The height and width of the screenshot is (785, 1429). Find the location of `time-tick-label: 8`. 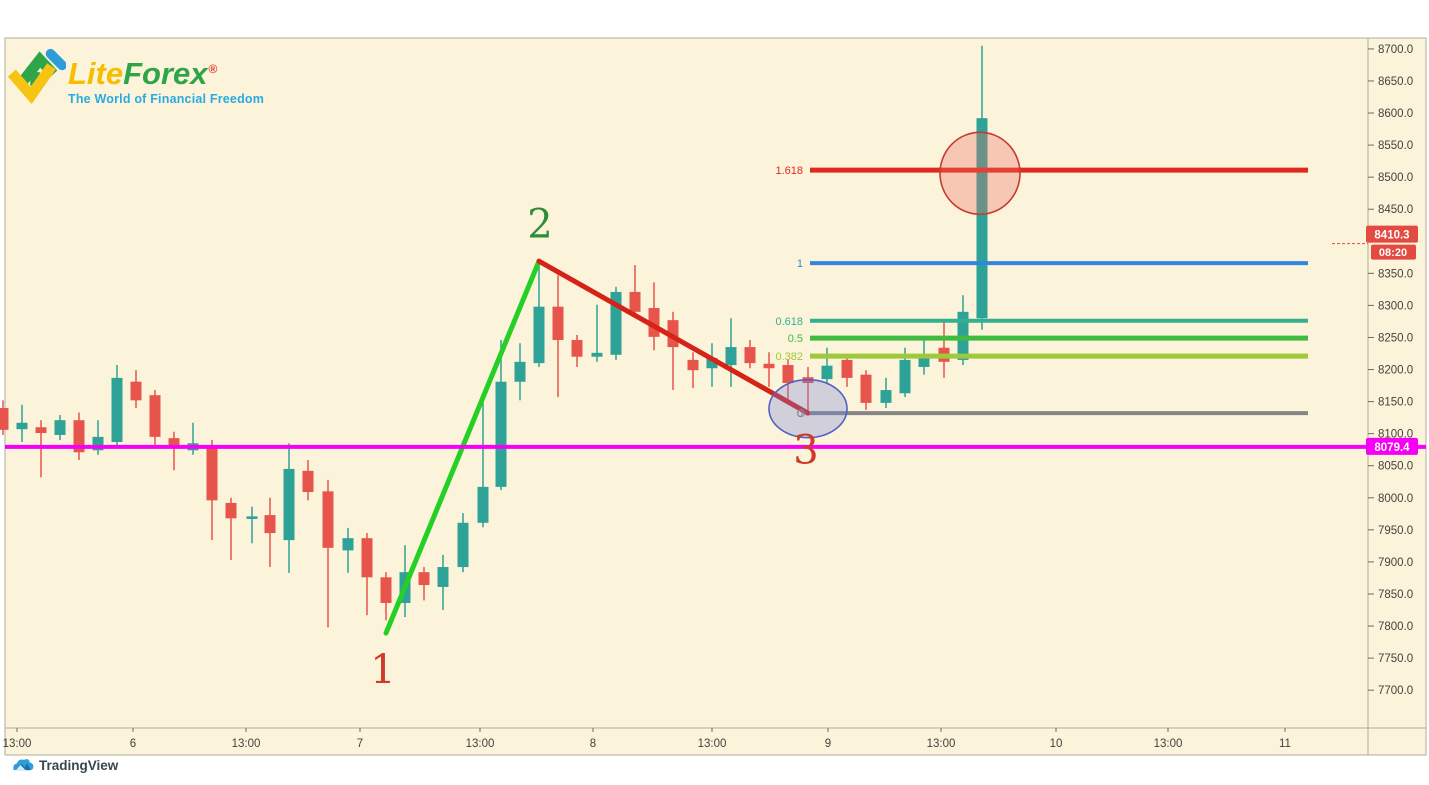

time-tick-label: 8 is located at coordinates (593, 744).